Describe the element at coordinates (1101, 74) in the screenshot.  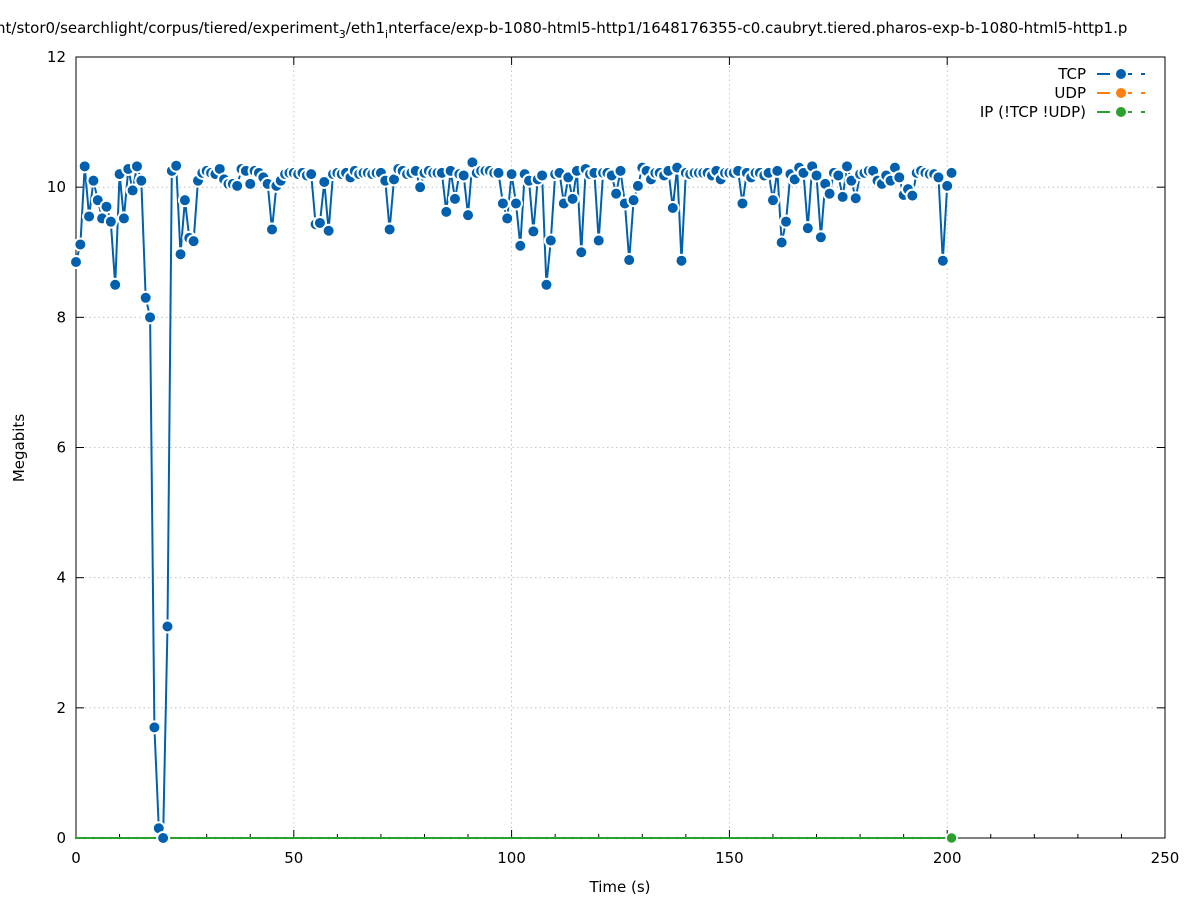
I see `legend-item: TCP` at that location.